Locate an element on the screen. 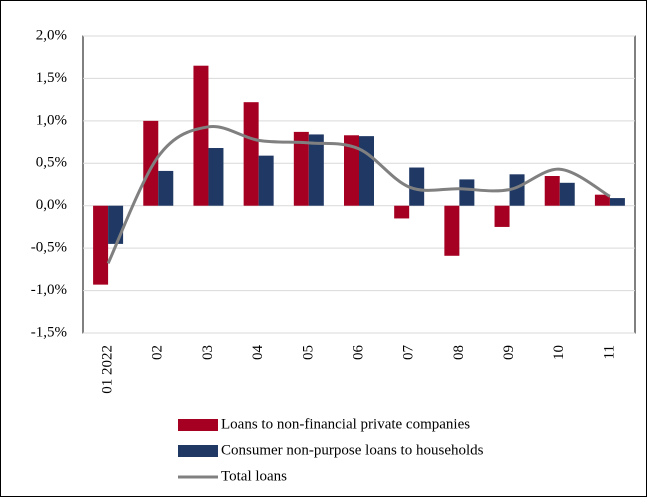  legend-label: Loans to non-financial private companies is located at coordinates (345, 424).